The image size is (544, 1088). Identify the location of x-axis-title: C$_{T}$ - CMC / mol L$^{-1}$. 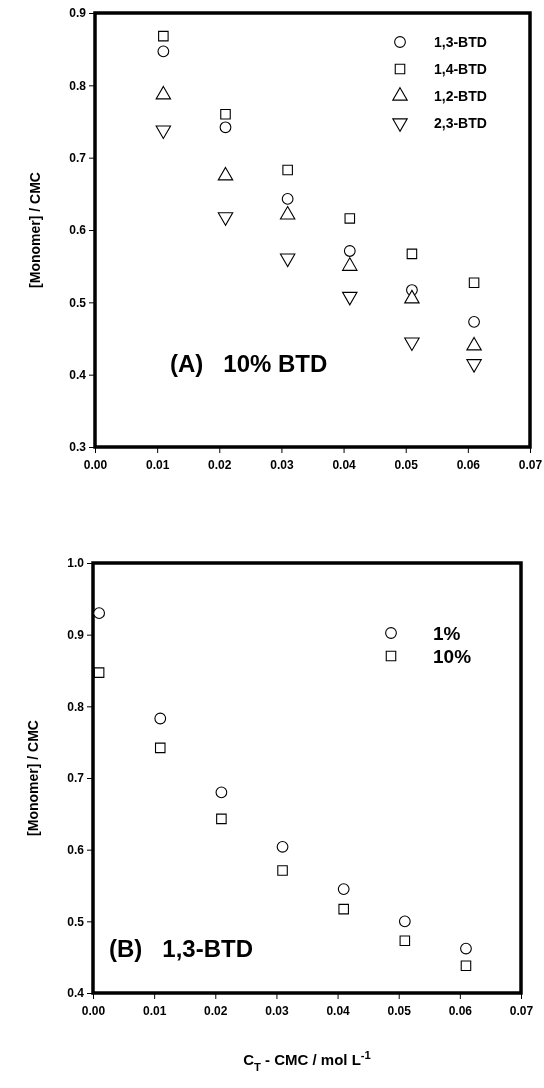
(307, 1061).